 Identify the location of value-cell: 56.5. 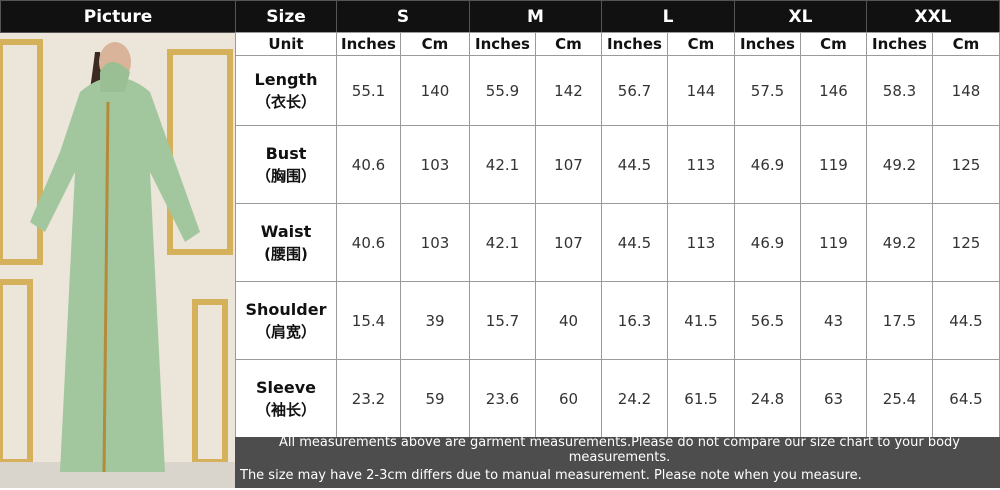
(767, 320).